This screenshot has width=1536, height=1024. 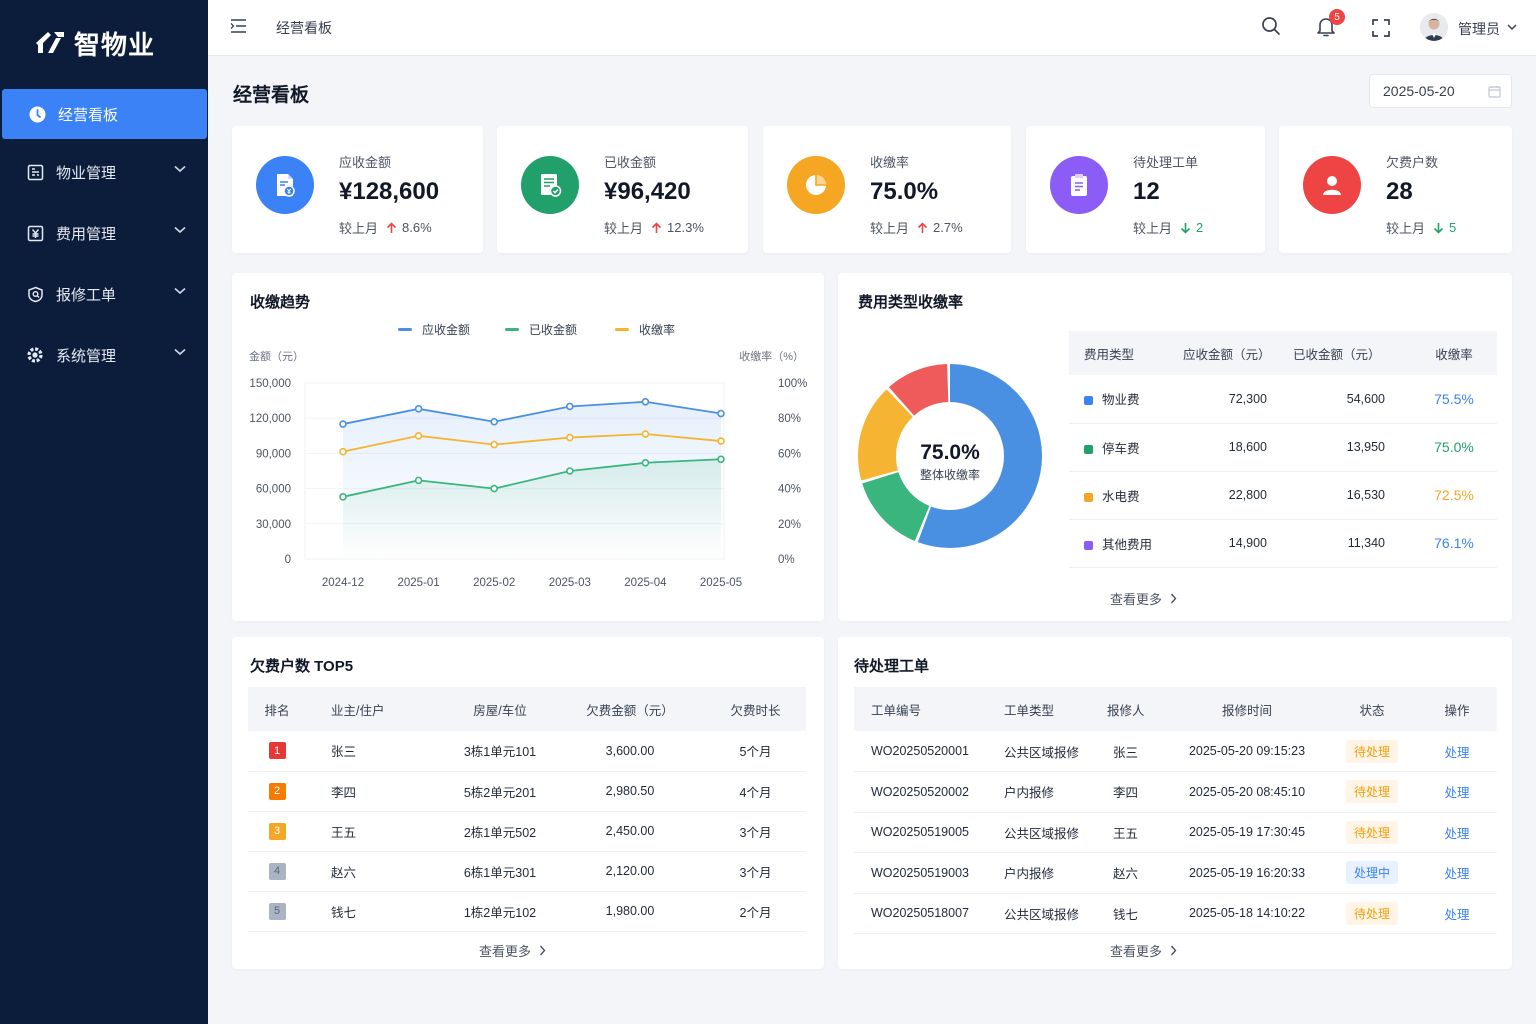 What do you see at coordinates (929, 873) in the screenshot?
I see `order-id: WO20250519003` at bounding box center [929, 873].